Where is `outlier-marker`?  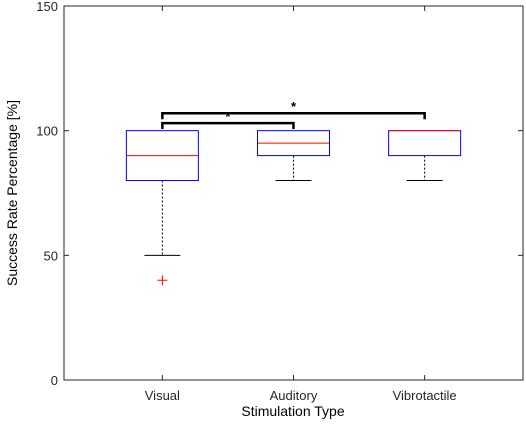
outlier-marker is located at coordinates (162, 280).